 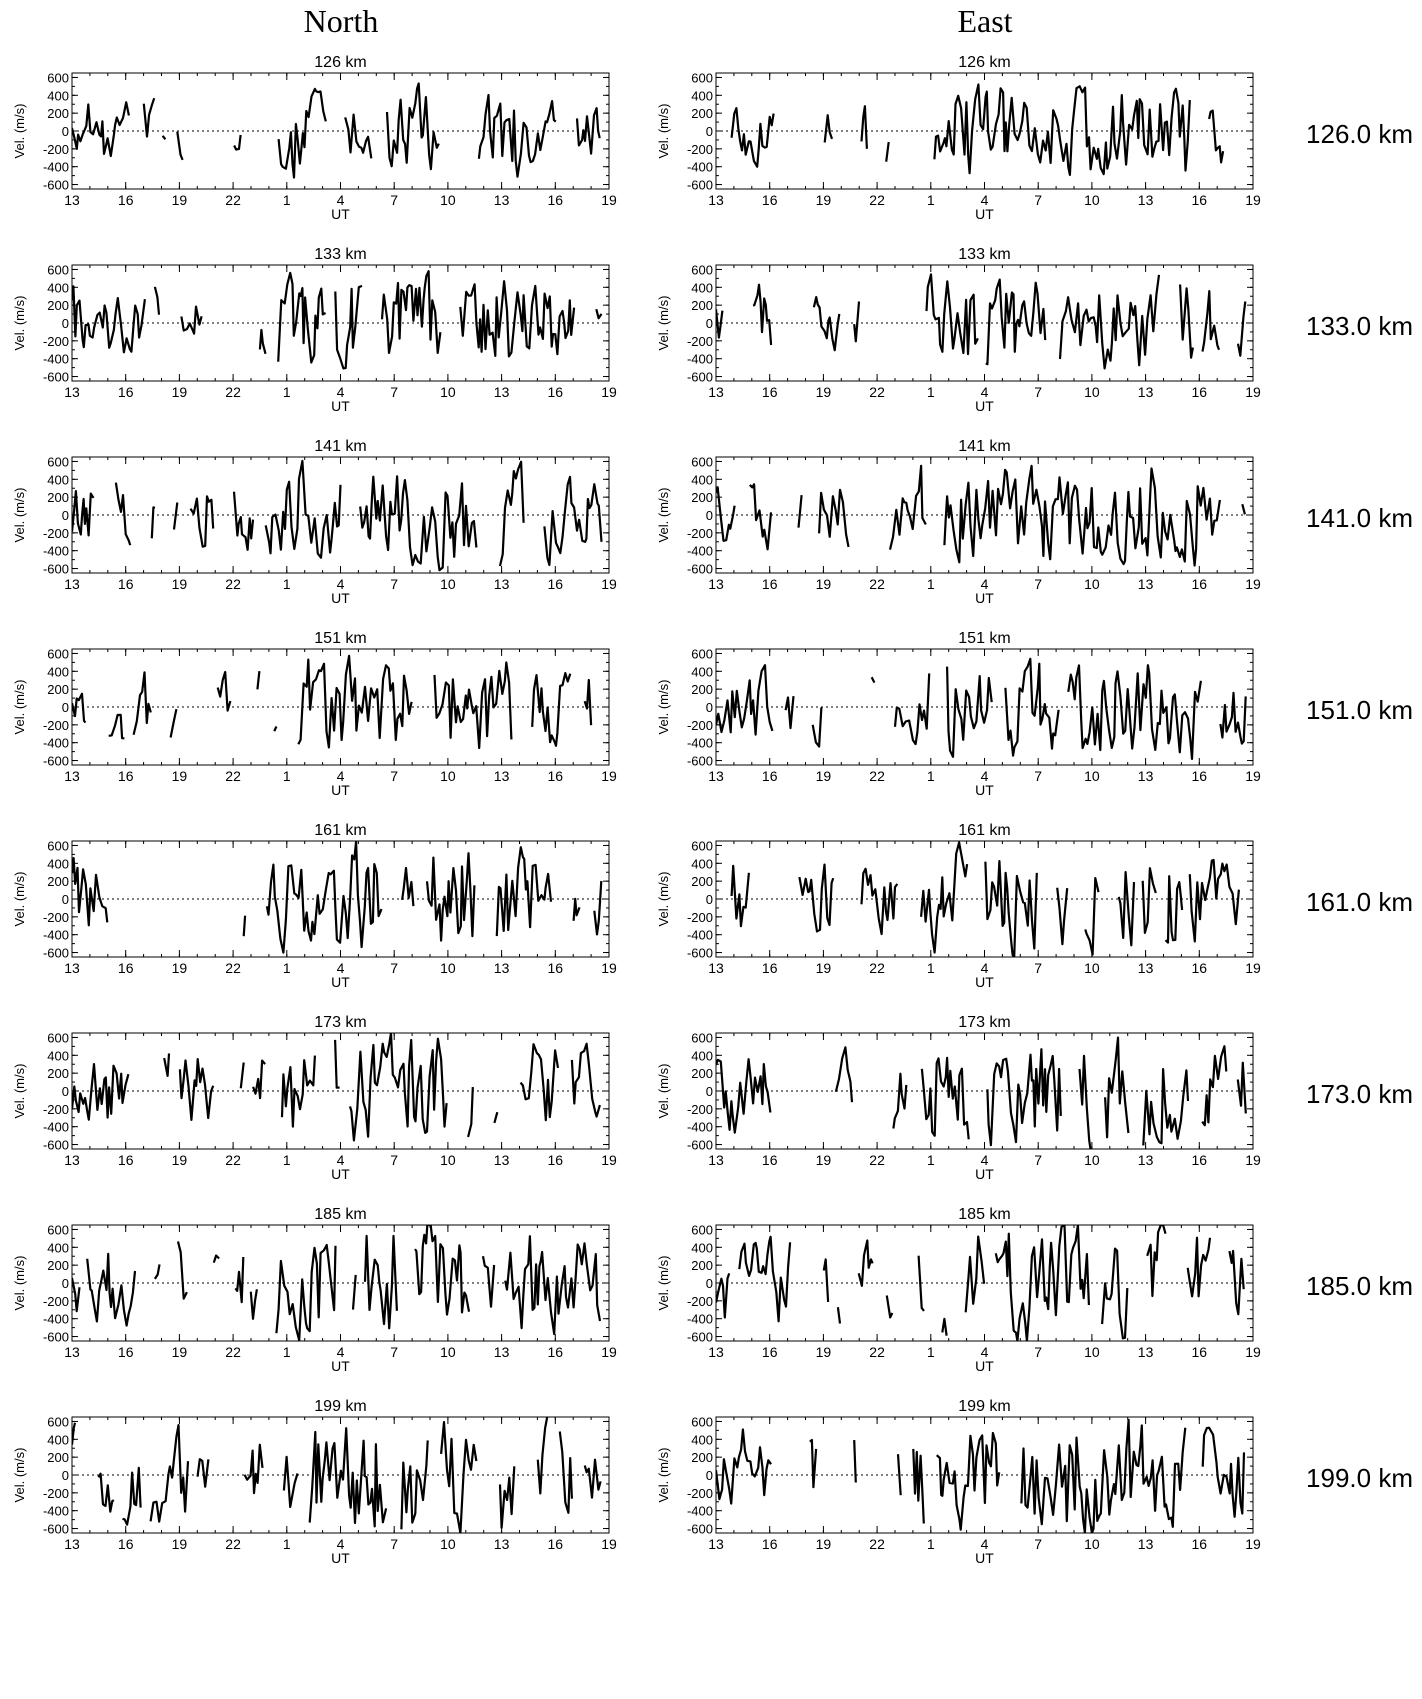 What do you see at coordinates (1359, 1286) in the screenshot?
I see `row-label: 185.0 km` at bounding box center [1359, 1286].